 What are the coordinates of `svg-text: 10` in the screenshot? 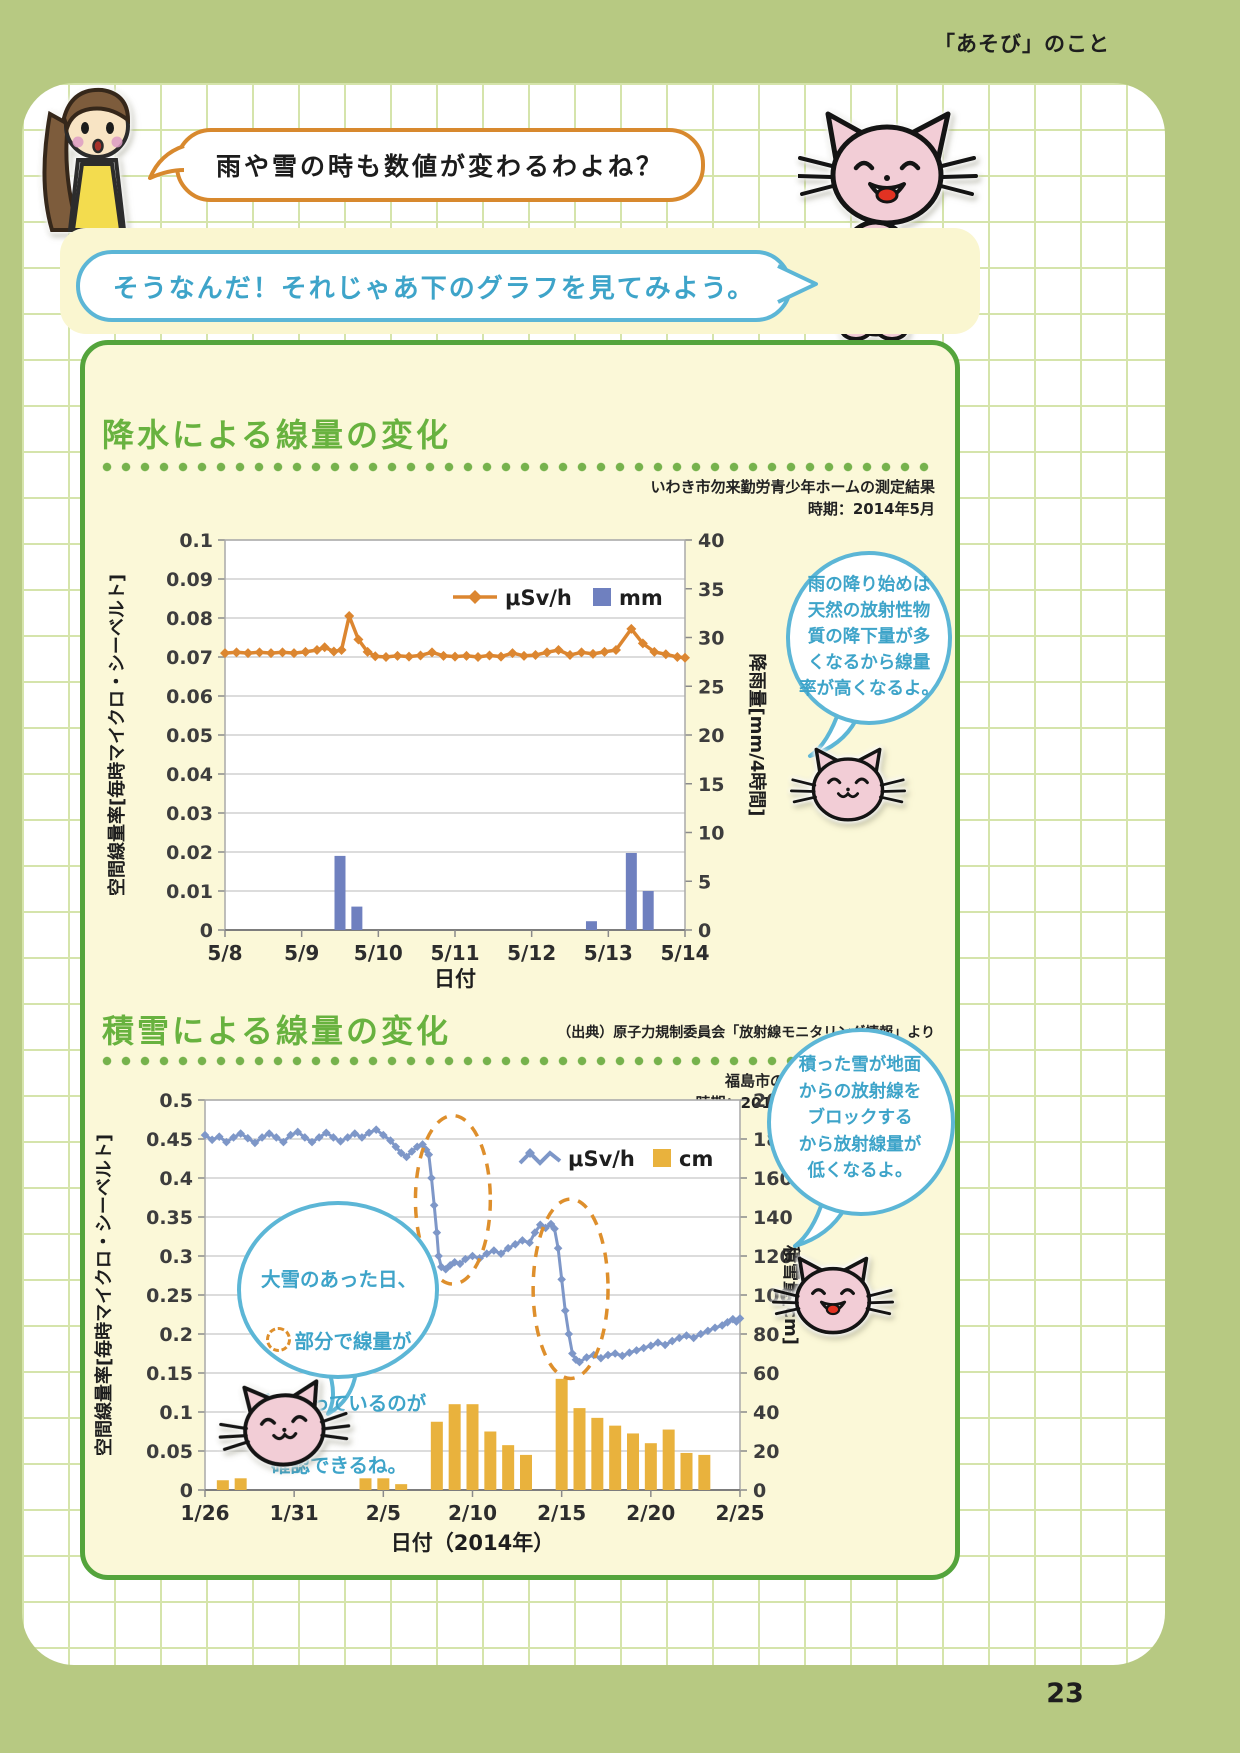 It's located at (711, 834).